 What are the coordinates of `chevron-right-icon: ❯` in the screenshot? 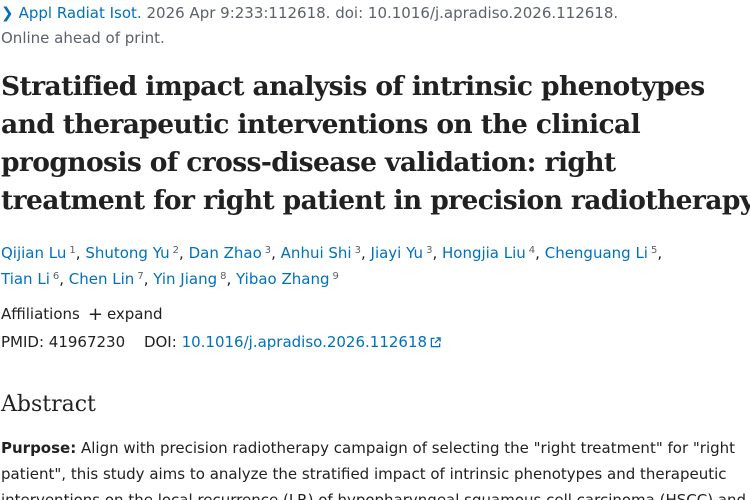 It's located at (7, 13).